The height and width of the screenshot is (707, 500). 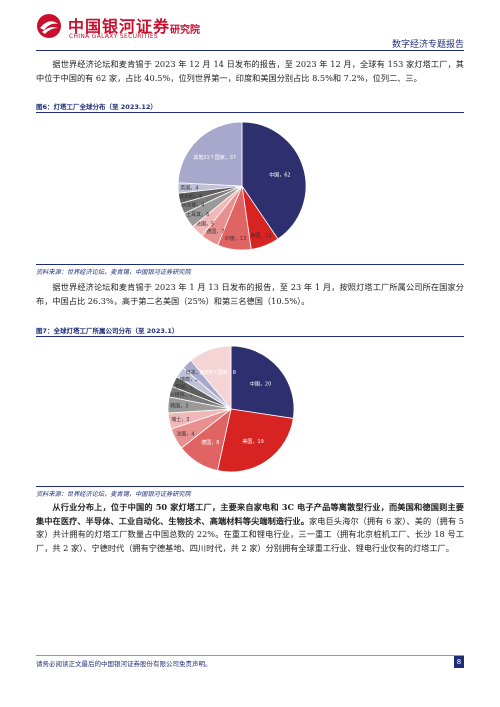 I want to click on pie-slice-label: 印度，13, so click(x=235, y=238).